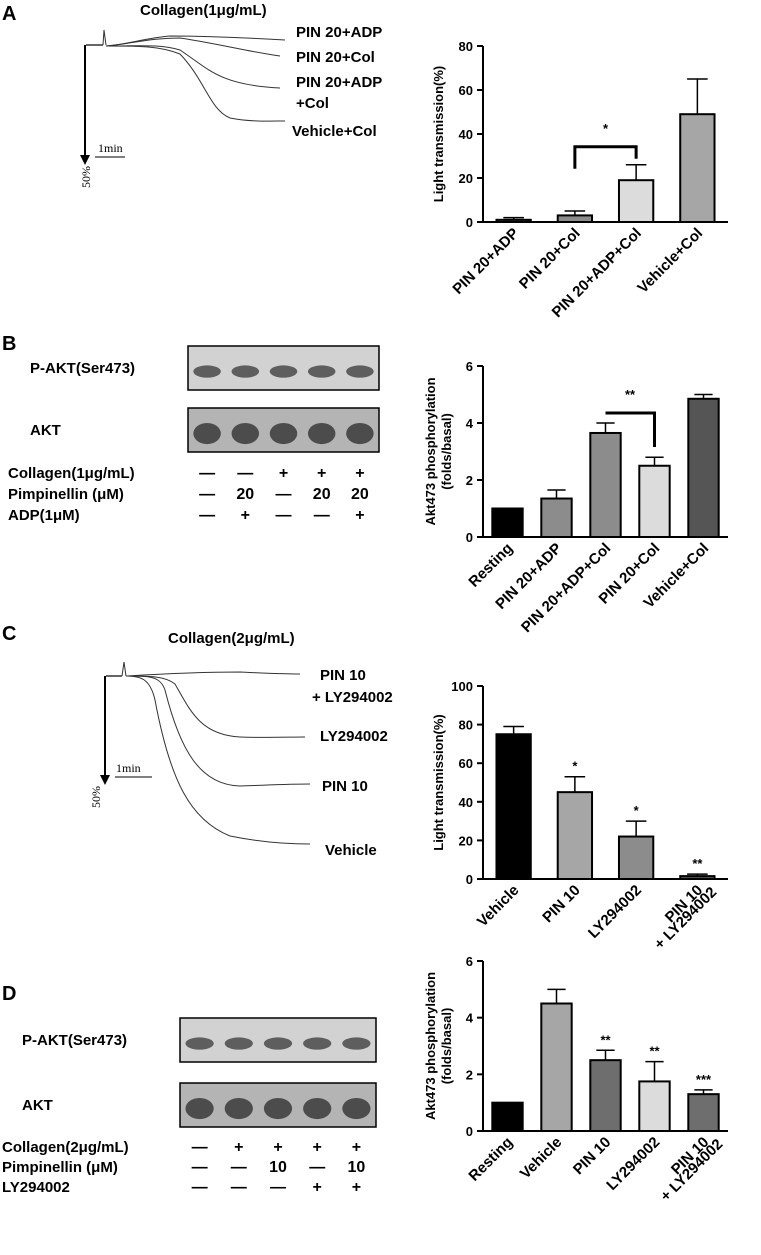 This screenshot has height=1255, width=761. I want to click on trace-c-time-scale: 1min, so click(128, 768).